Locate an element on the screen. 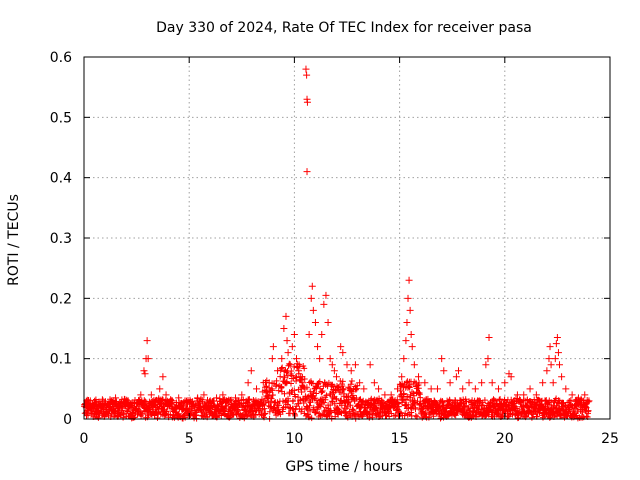 This screenshot has width=640, height=480. y-tick-label: 0.1 is located at coordinates (61, 360).